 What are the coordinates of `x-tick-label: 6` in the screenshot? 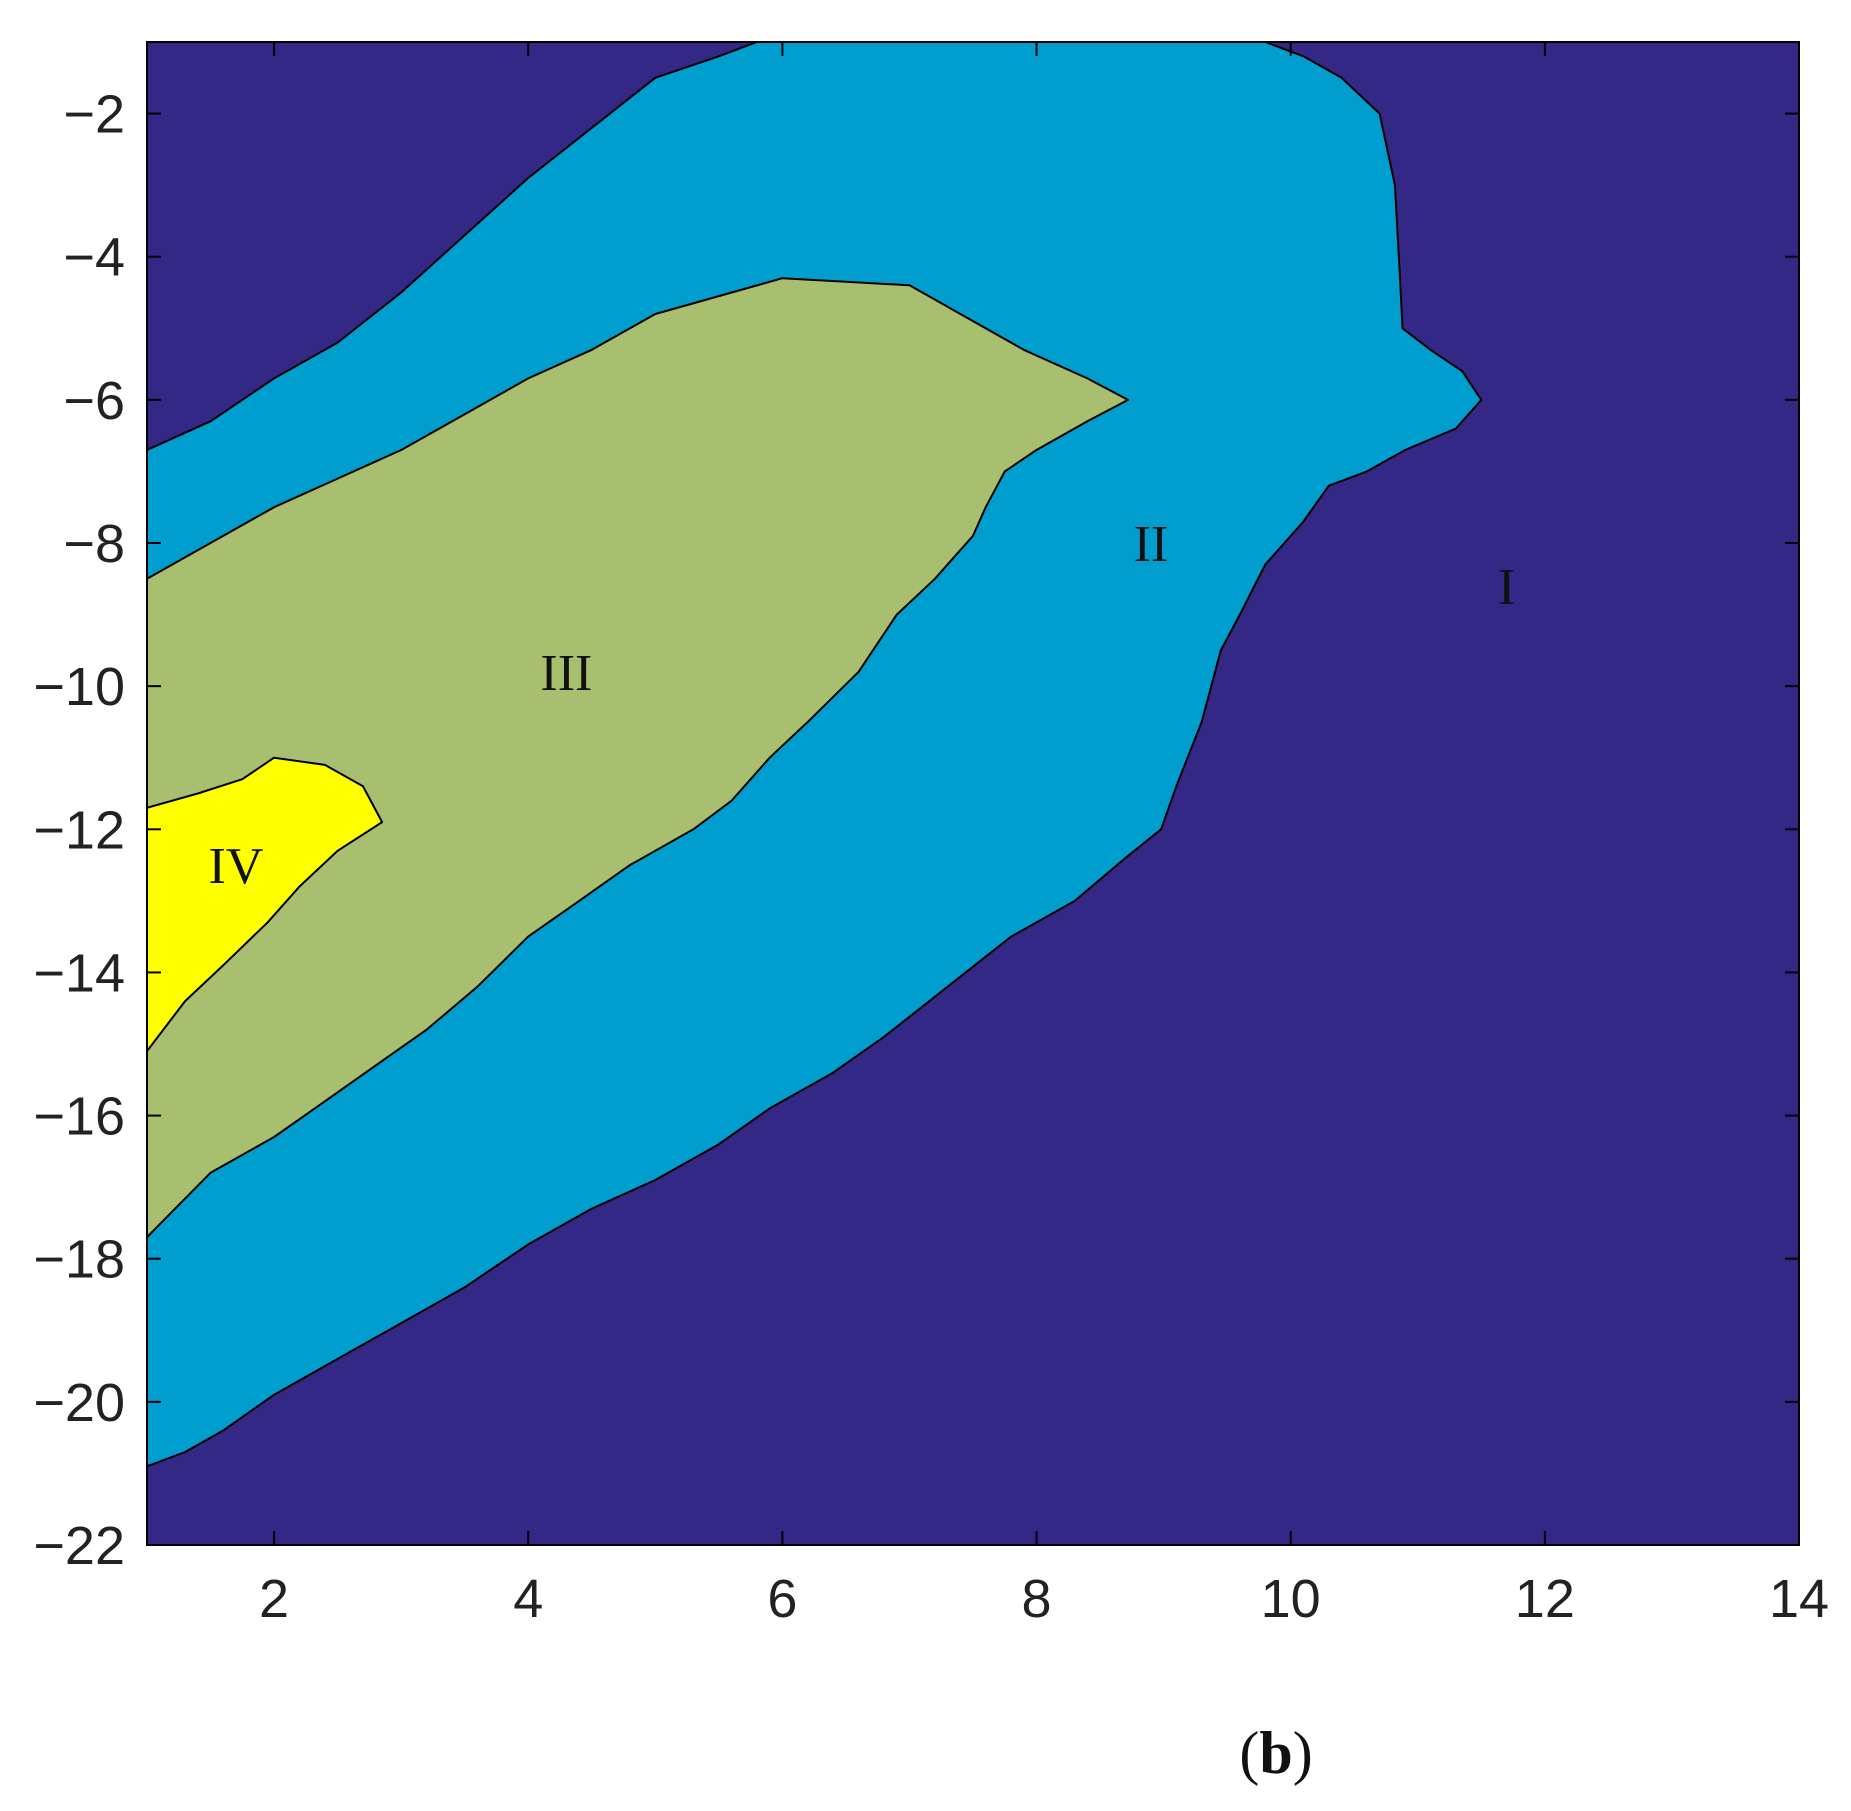 It's located at (782, 1599).